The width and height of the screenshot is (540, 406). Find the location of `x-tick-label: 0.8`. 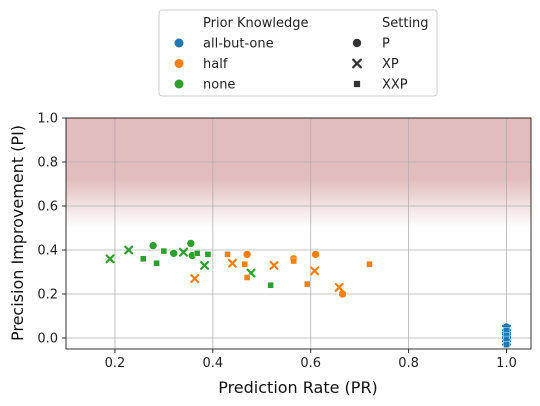

x-tick-label: 0.8 is located at coordinates (408, 363).